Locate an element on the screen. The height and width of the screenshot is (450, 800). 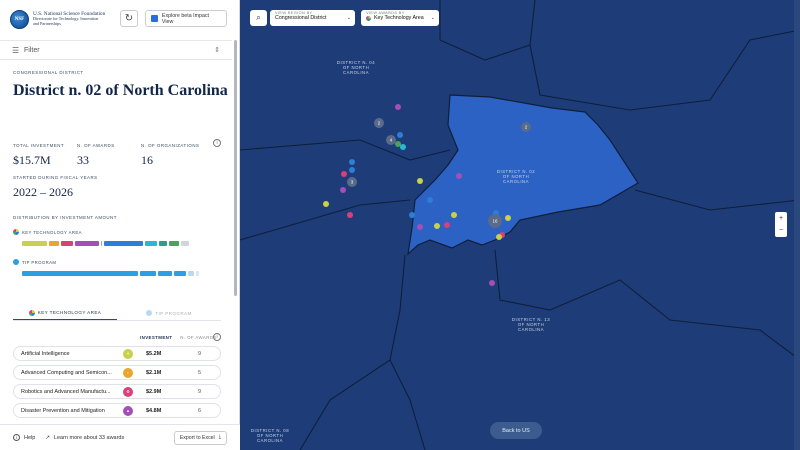
explore-beta-label: Explore beta Impact View is located at coordinates (185, 18).